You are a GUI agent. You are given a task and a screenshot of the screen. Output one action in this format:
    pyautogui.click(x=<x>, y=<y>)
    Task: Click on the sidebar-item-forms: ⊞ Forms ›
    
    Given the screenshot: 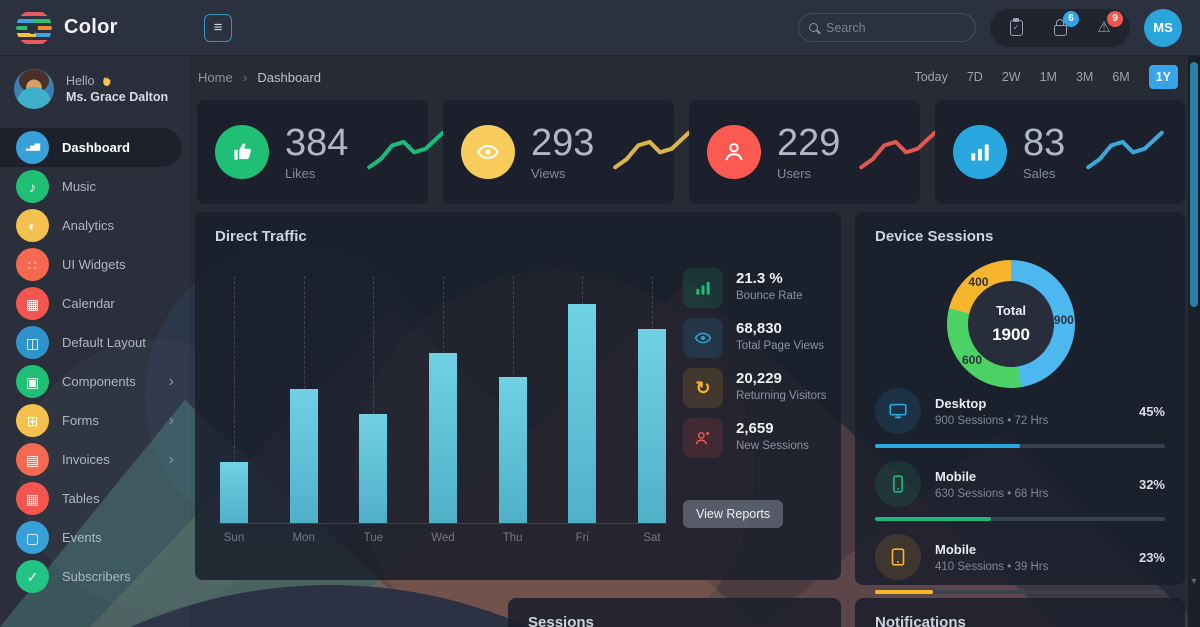 What is the action you would take?
    pyautogui.click(x=95, y=420)
    